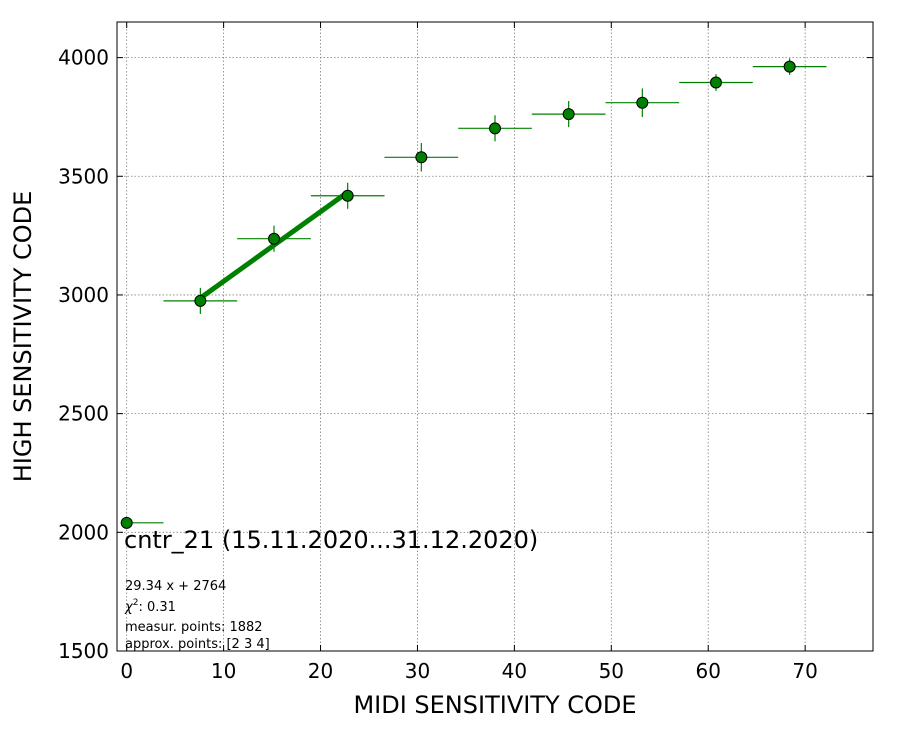 Image resolution: width=900 pixels, height=748 pixels. What do you see at coordinates (611, 671) in the screenshot?
I see `x-tick-label: 50` at bounding box center [611, 671].